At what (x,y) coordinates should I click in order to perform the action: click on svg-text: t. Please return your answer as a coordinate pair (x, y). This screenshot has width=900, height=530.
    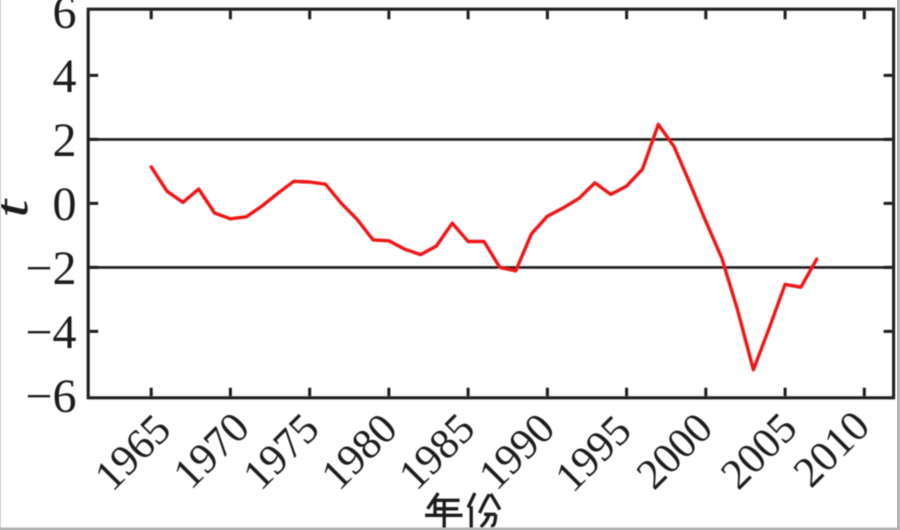
    Looking at the image, I should click on (19, 207).